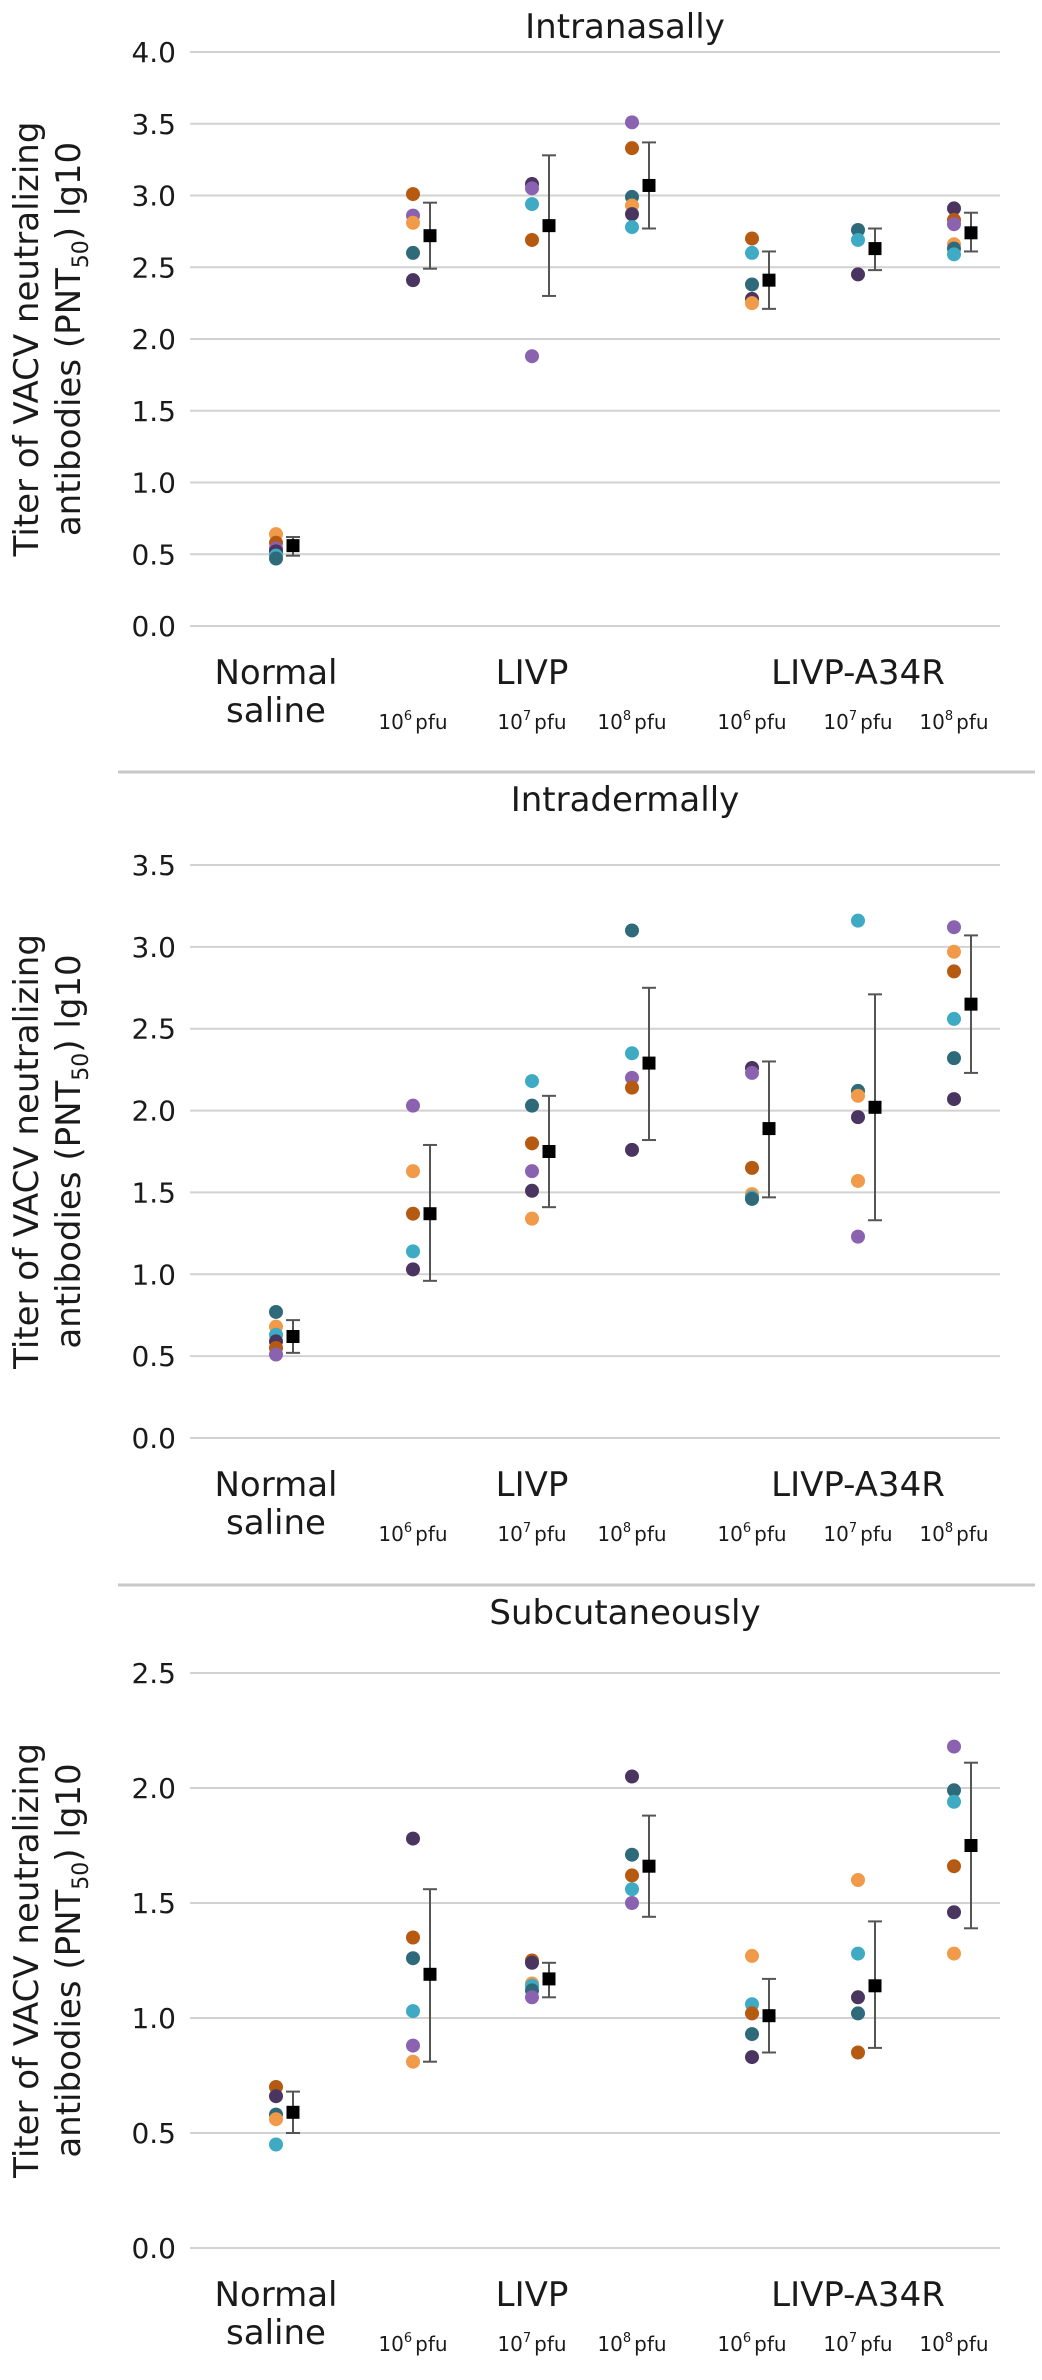 Image resolution: width=1042 pixels, height=2380 pixels. What do you see at coordinates (27, 1961) in the screenshot?
I see `y-axis-label-line1: Titer of VACV neutralizing` at bounding box center [27, 1961].